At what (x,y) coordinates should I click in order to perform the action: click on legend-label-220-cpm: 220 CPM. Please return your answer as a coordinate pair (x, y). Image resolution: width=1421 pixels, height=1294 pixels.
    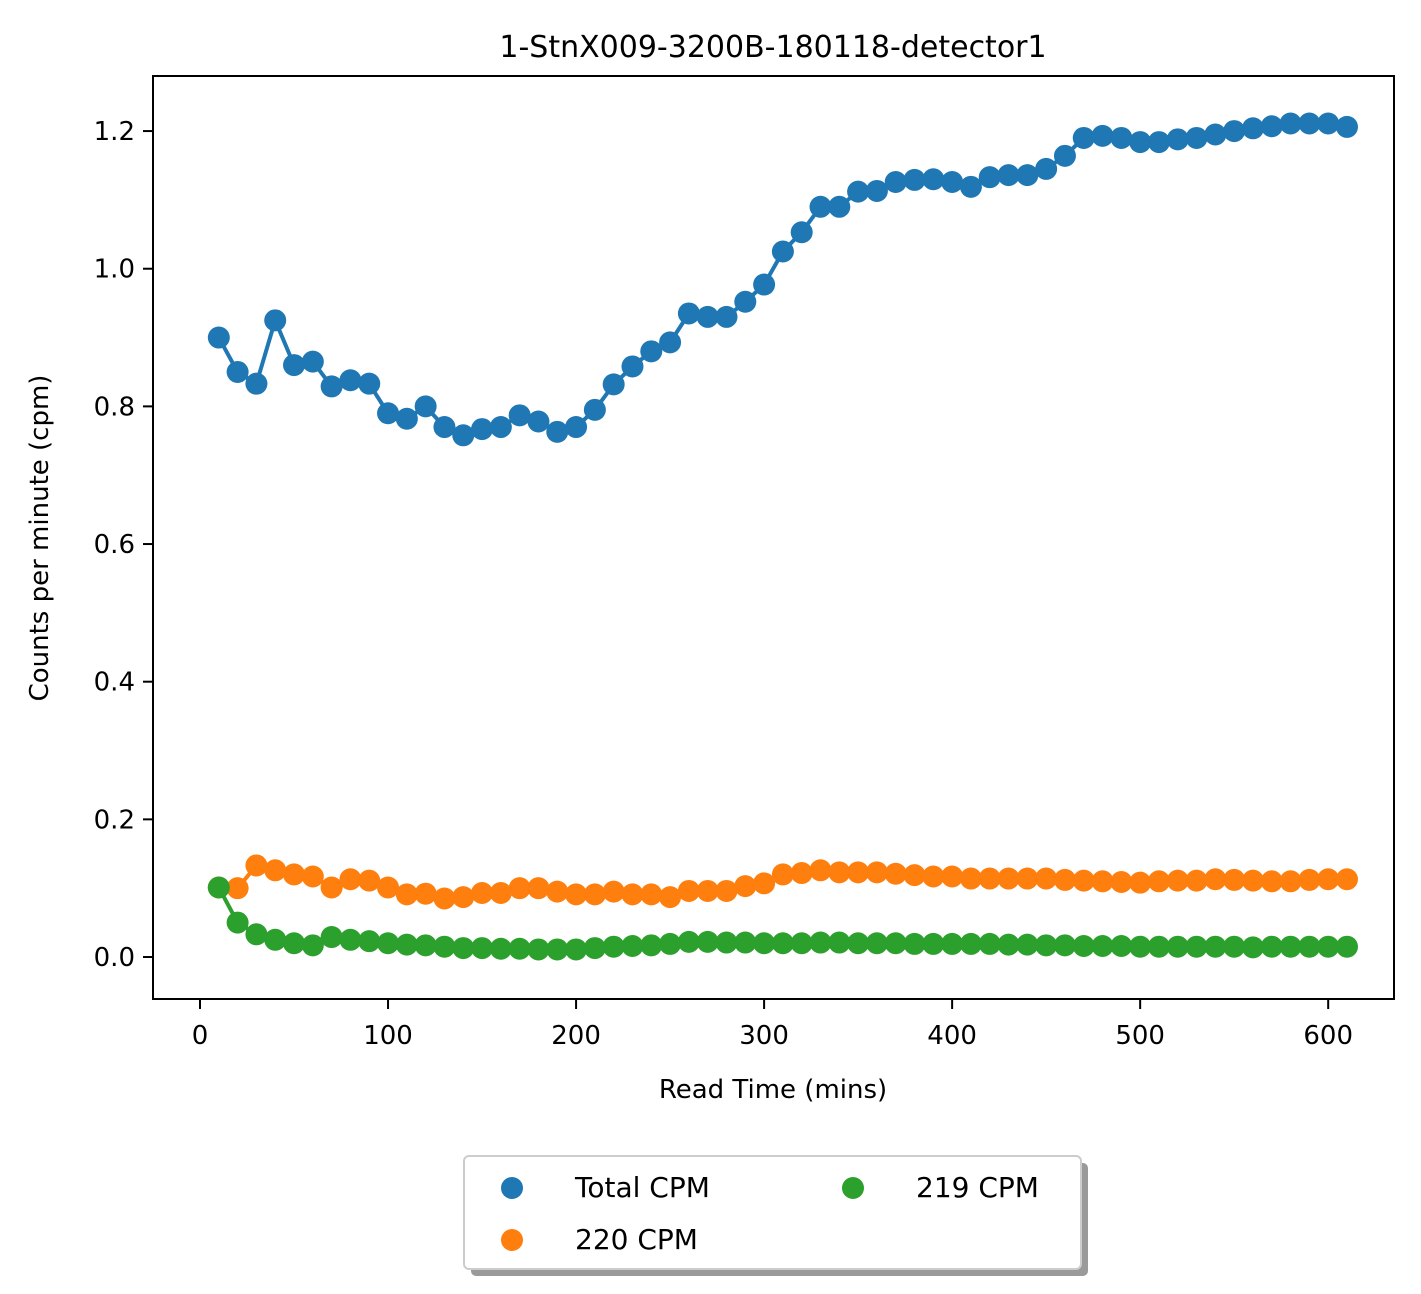
    Looking at the image, I should click on (636, 1239).